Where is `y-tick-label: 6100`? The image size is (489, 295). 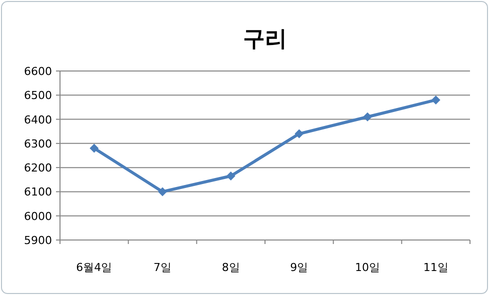
y-tick-label: 6100 is located at coordinates (38, 192).